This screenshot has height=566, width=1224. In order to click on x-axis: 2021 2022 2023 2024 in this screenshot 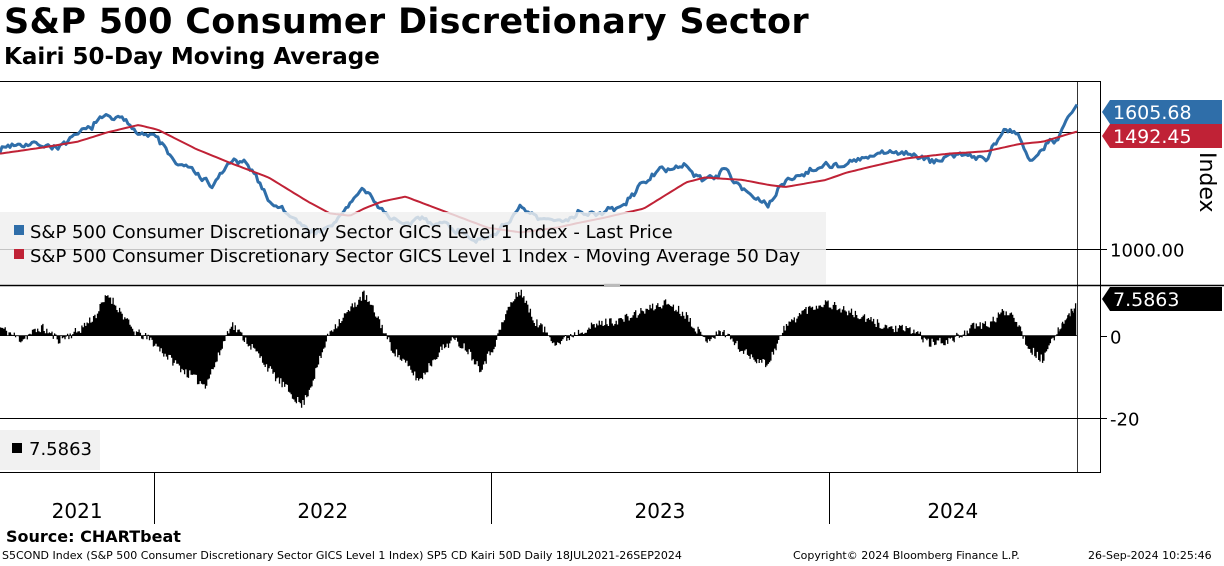, I will do `click(515, 498)`.